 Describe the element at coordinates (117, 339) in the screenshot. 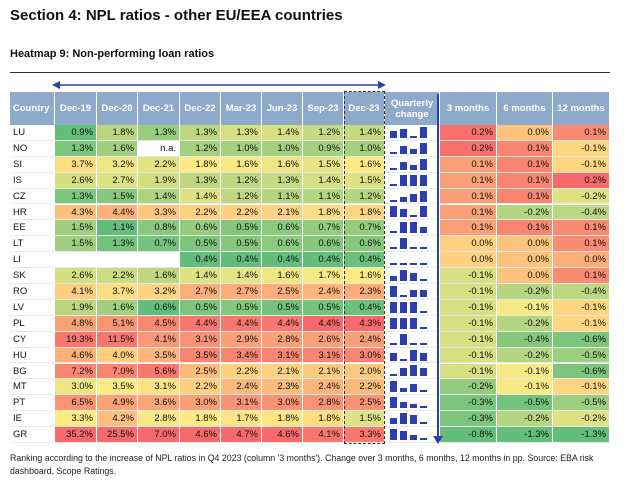

I see `value-cell: 11.5%` at that location.